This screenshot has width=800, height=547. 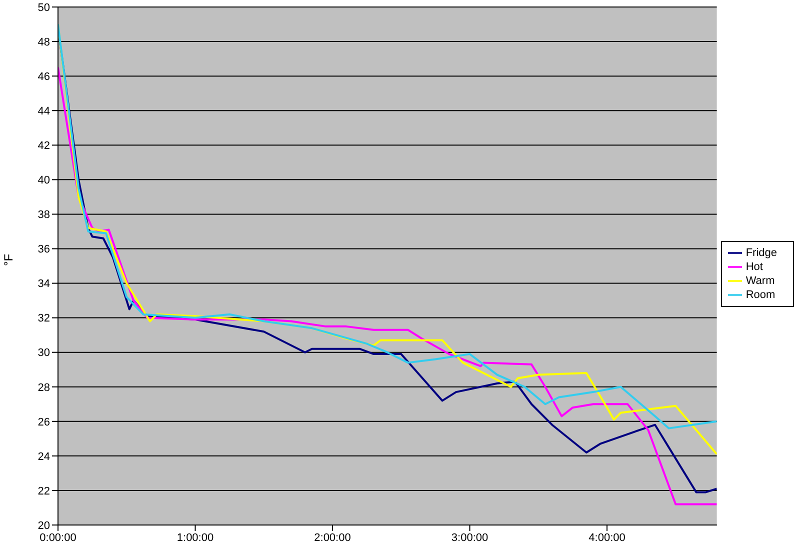 I want to click on y-tick-label: 28, so click(x=44, y=388).